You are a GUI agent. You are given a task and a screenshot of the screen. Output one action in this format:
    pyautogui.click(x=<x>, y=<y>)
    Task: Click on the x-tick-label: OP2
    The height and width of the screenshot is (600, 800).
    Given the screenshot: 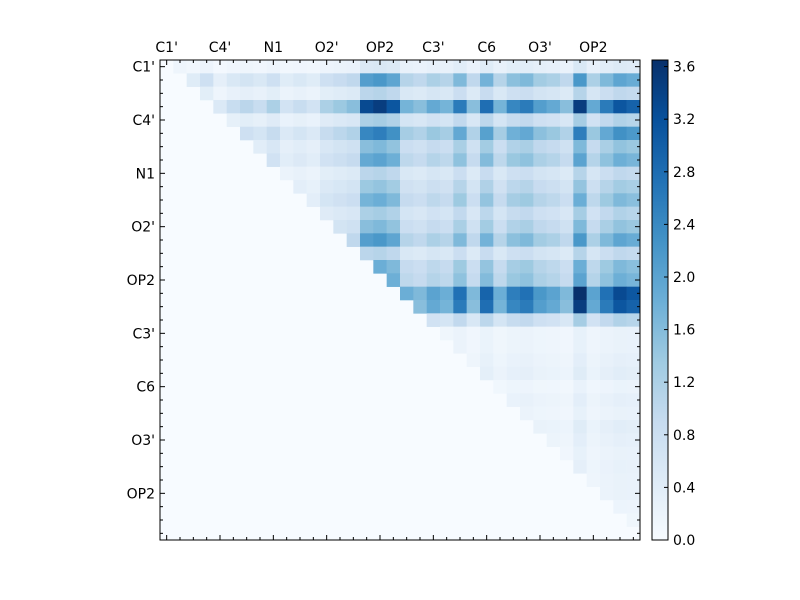 What is the action you would take?
    pyautogui.click(x=380, y=48)
    